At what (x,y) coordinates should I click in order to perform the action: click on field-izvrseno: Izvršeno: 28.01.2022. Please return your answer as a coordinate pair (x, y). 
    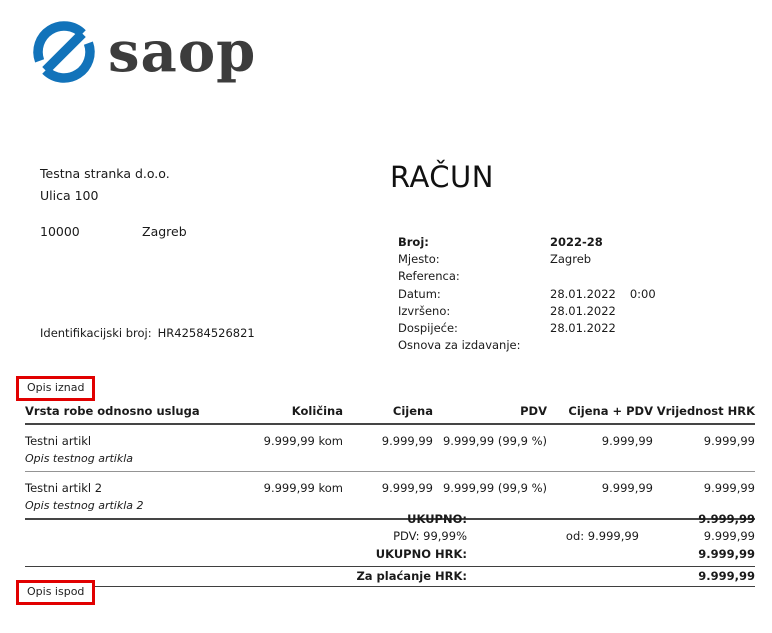
    Looking at the image, I should click on (527, 310).